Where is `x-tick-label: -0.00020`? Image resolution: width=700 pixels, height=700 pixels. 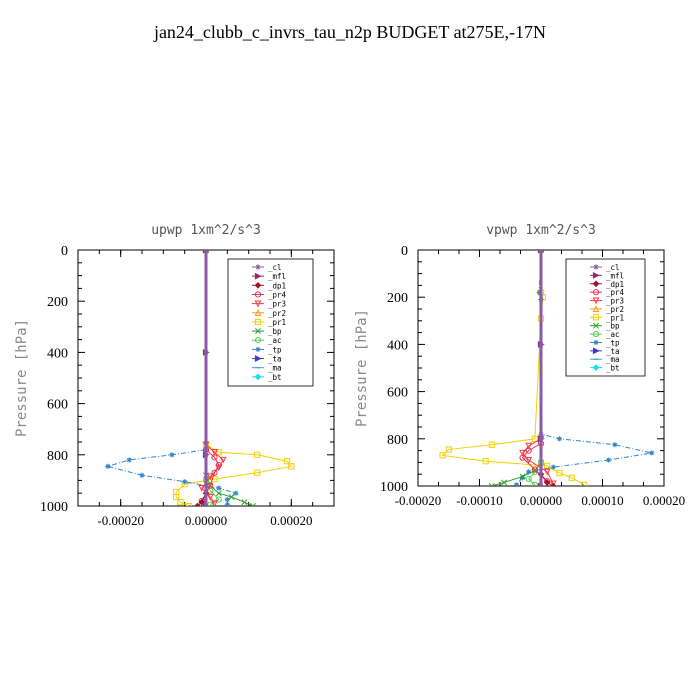
x-tick-label: -0.00020 is located at coordinates (418, 500).